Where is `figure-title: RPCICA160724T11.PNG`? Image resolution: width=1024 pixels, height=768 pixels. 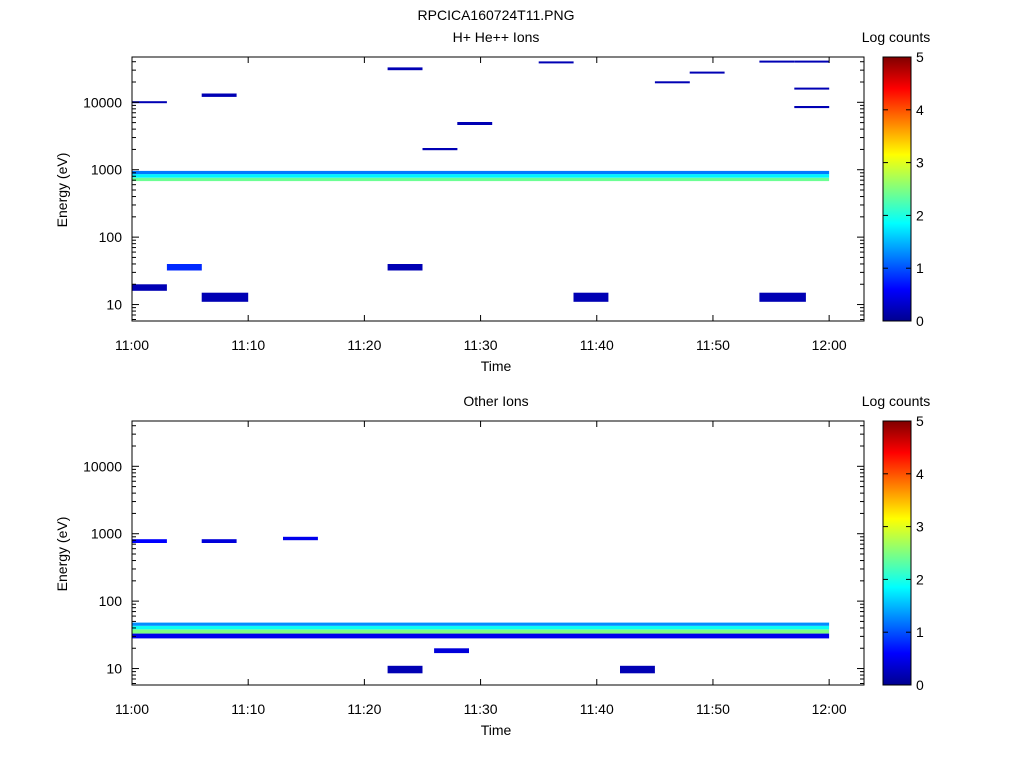
figure-title: RPCICA160724T11.PNG is located at coordinates (496, 15).